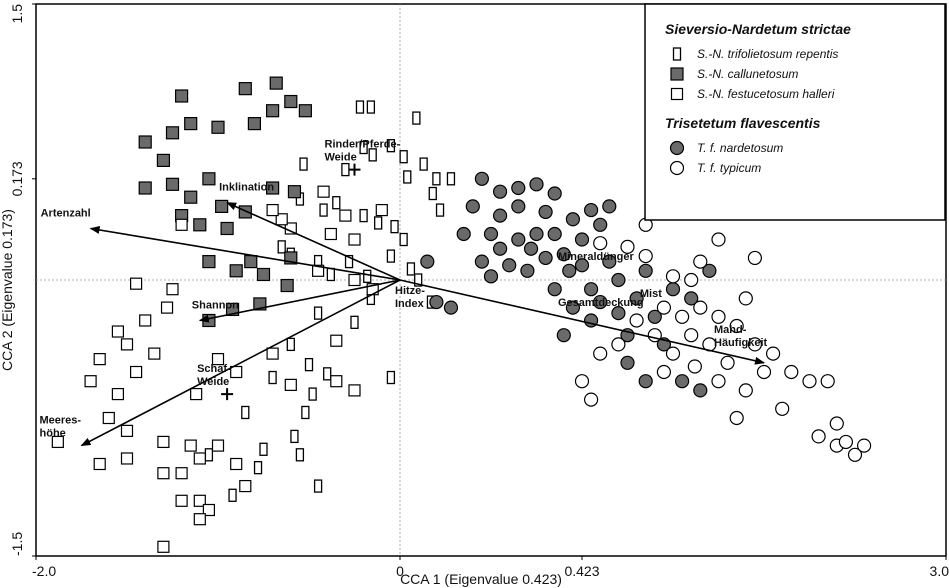  Describe the element at coordinates (747, 74) in the screenshot. I see `legend-entry-label: S.-N. callunetosum` at that location.